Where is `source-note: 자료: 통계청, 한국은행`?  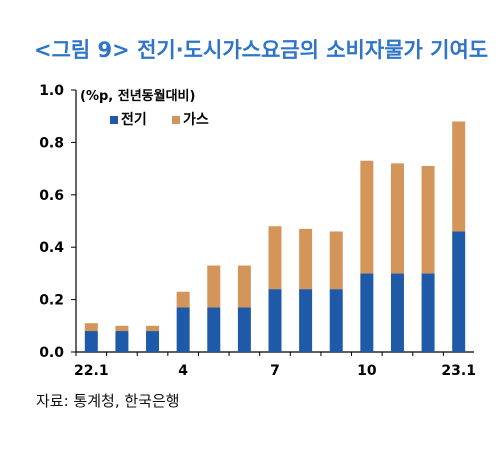 source-note: 자료: 통계청, 한국은행 is located at coordinates (108, 401).